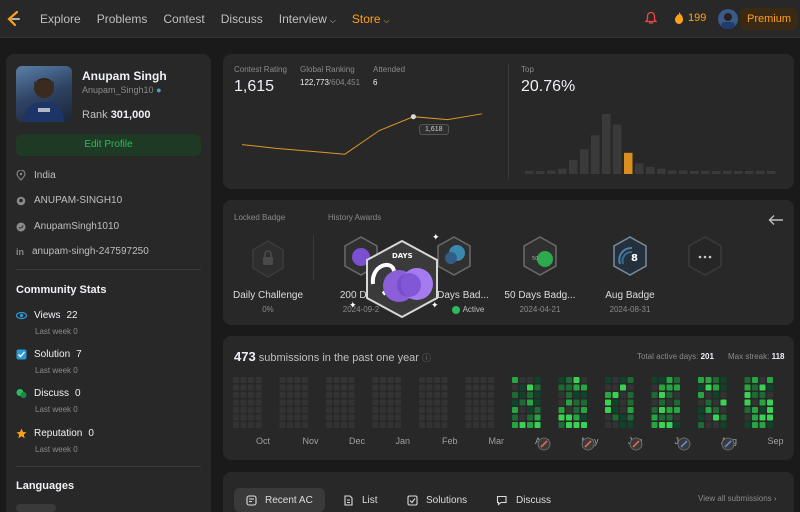  What do you see at coordinates (184, 19) in the screenshot?
I see `nav-contest: Contest` at bounding box center [184, 19].